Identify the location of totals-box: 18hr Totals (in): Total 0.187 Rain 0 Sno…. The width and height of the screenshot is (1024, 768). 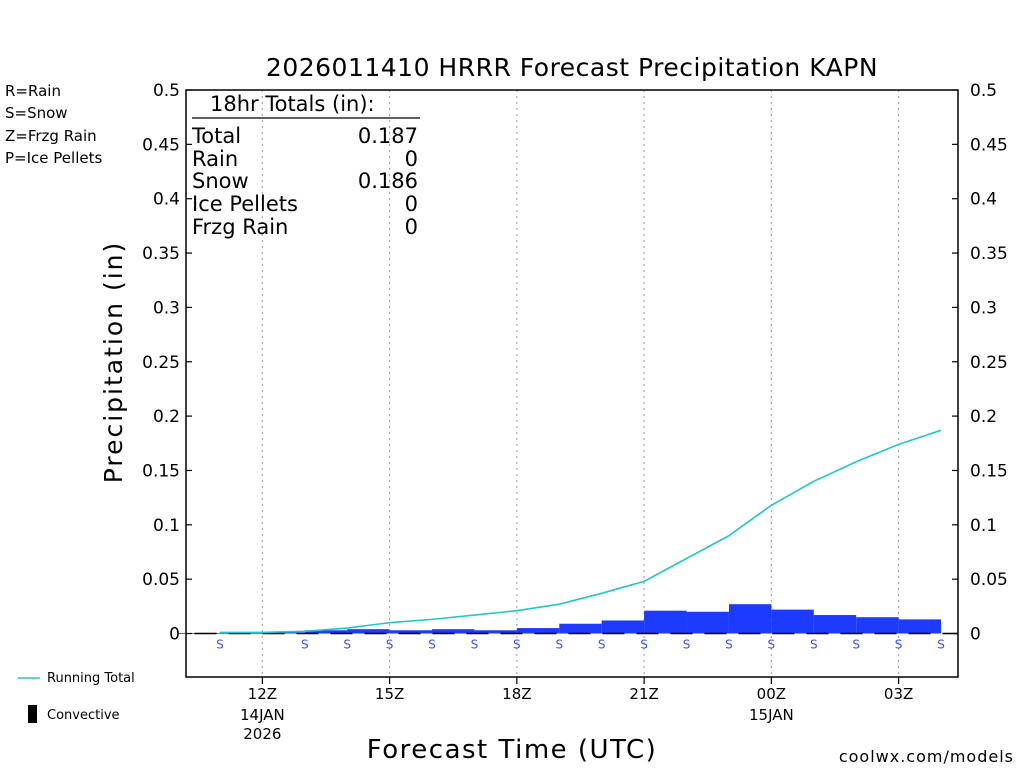
(305, 165).